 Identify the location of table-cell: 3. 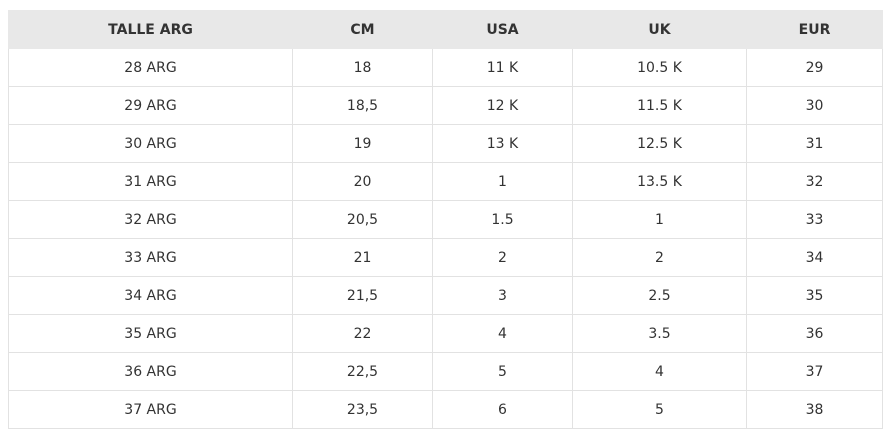
(502, 295).